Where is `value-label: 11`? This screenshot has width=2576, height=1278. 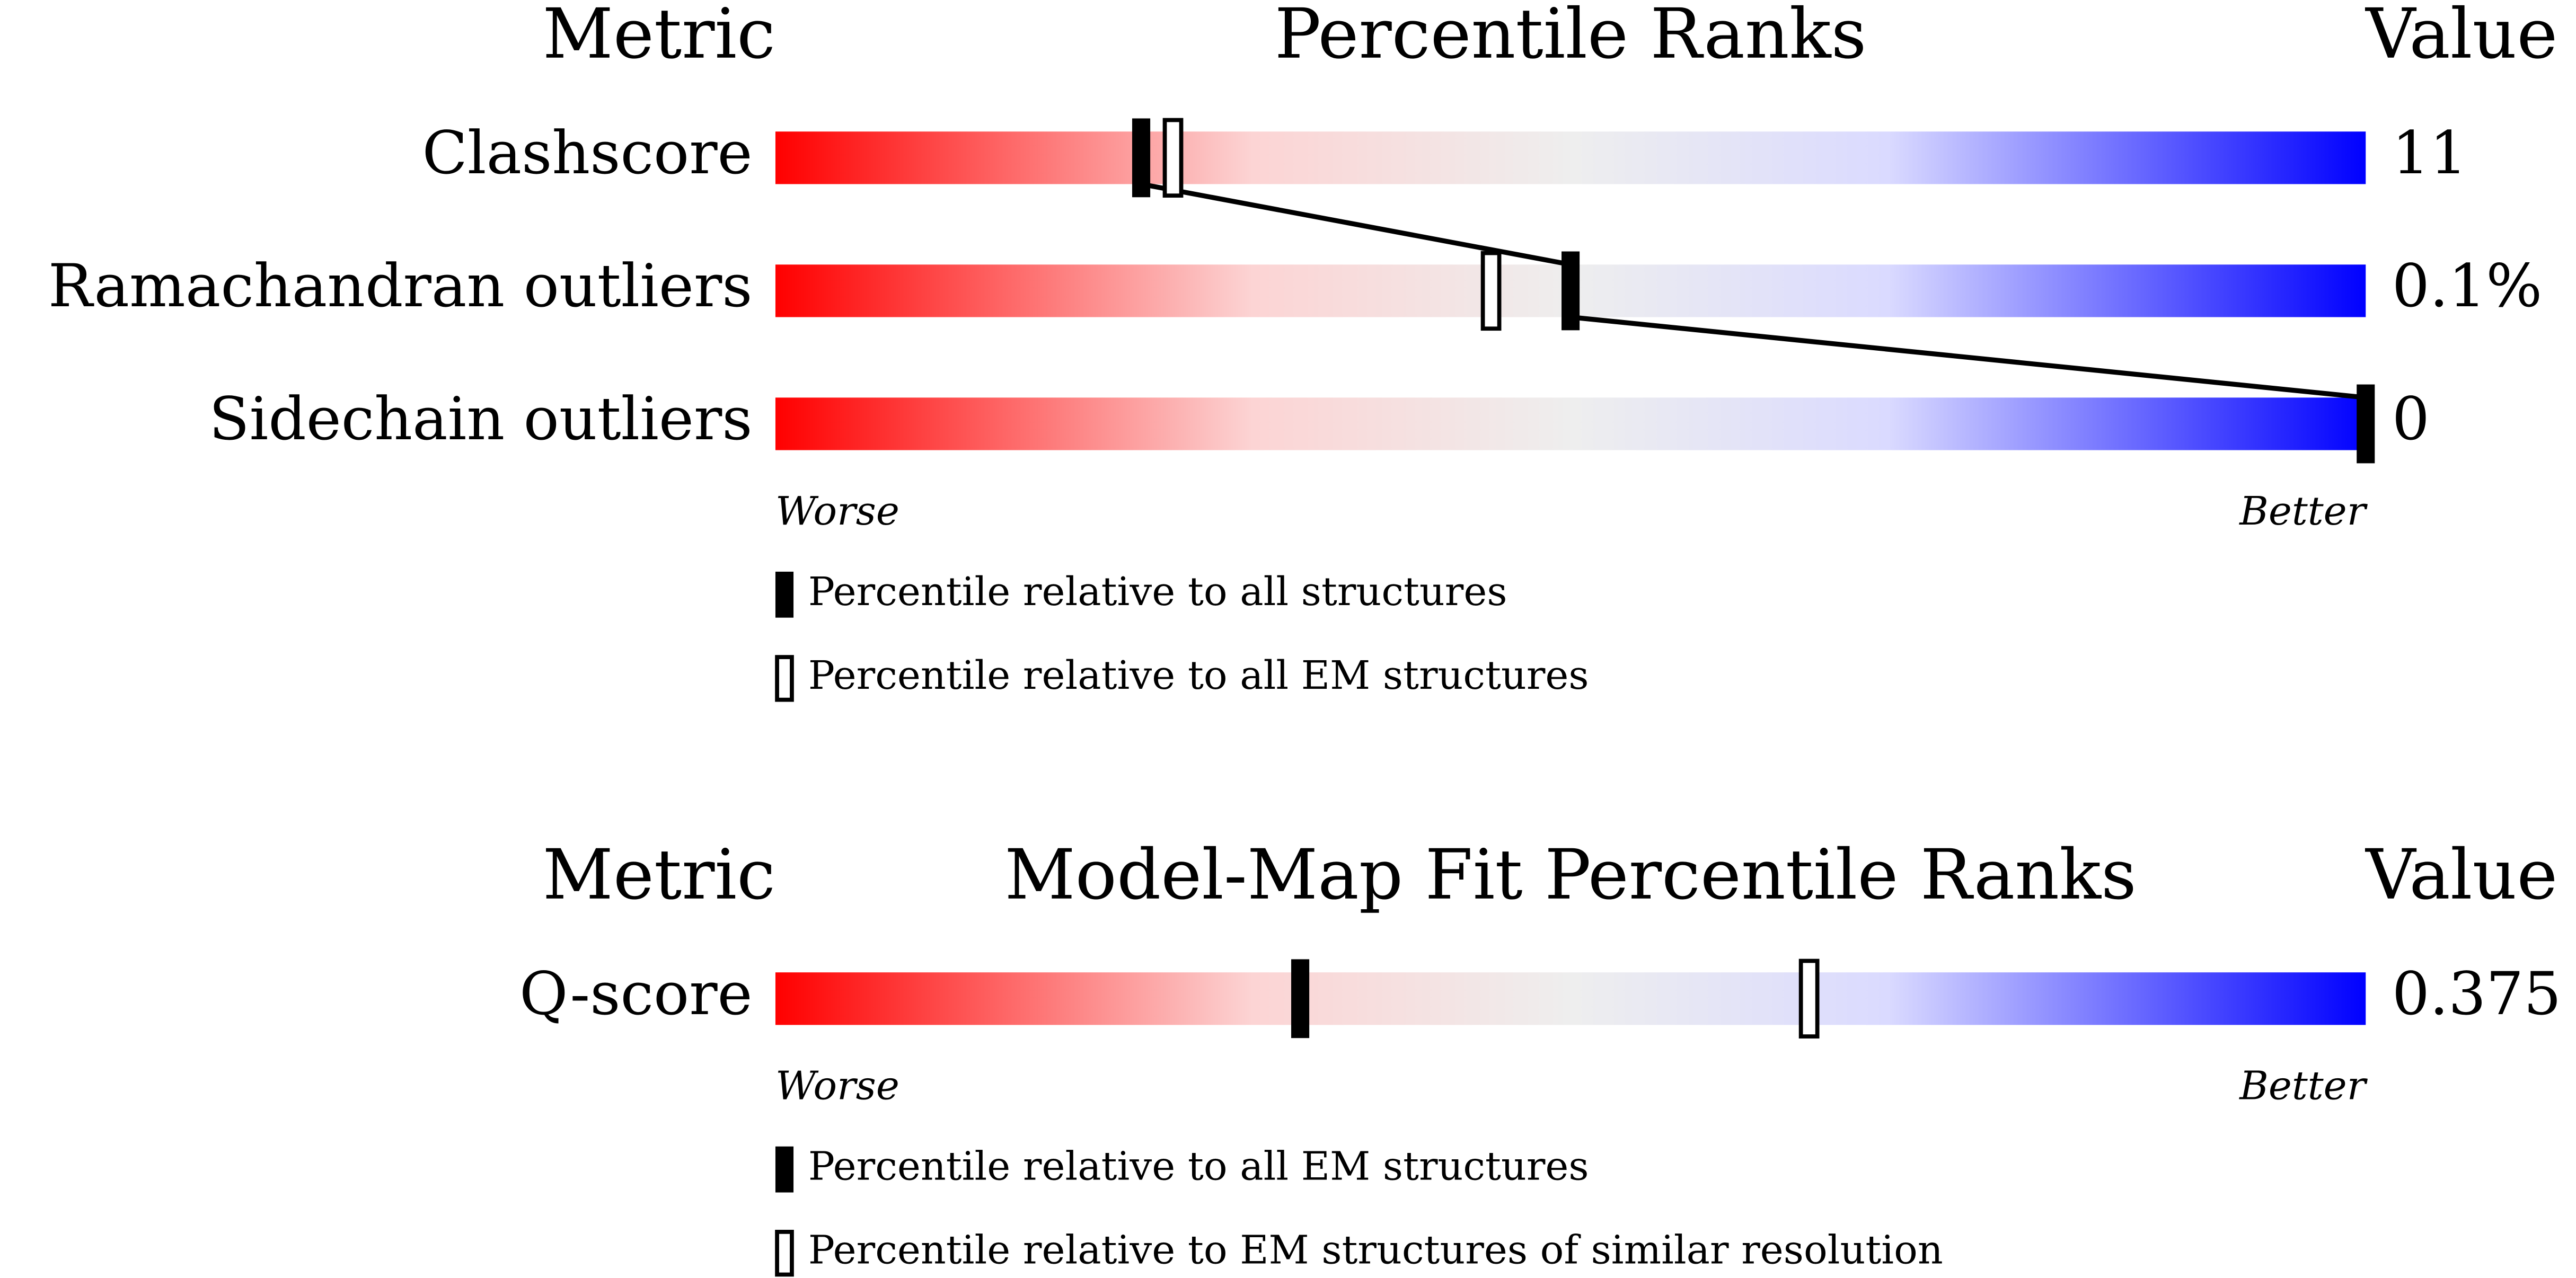
value-label: 11 is located at coordinates (2429, 153).